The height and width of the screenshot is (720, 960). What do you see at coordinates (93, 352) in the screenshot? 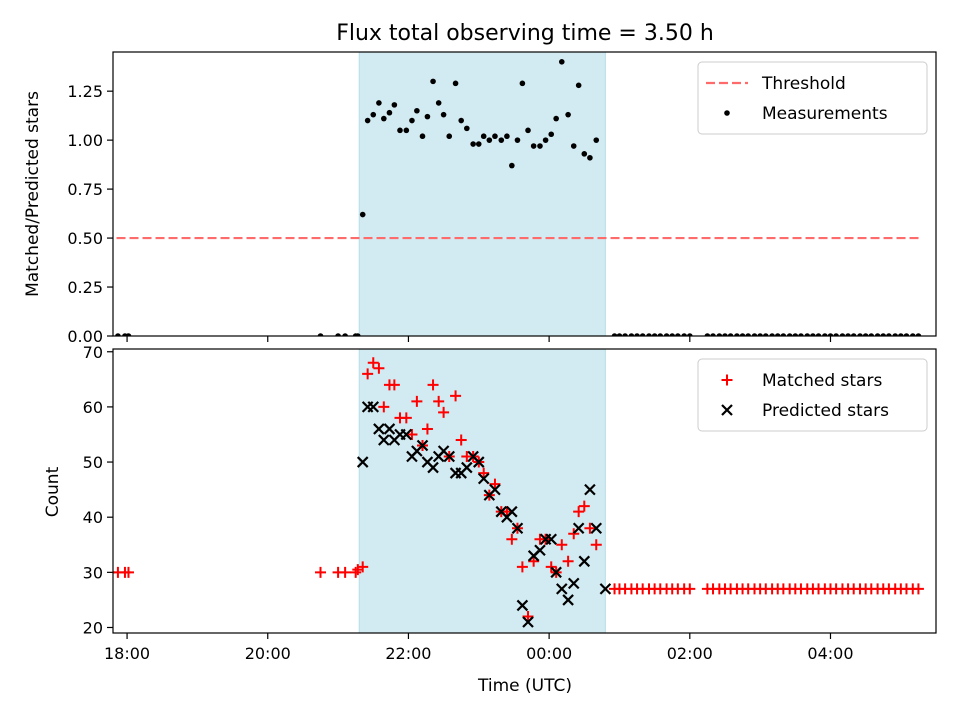
I see `y-tick-label: 70` at bounding box center [93, 352].